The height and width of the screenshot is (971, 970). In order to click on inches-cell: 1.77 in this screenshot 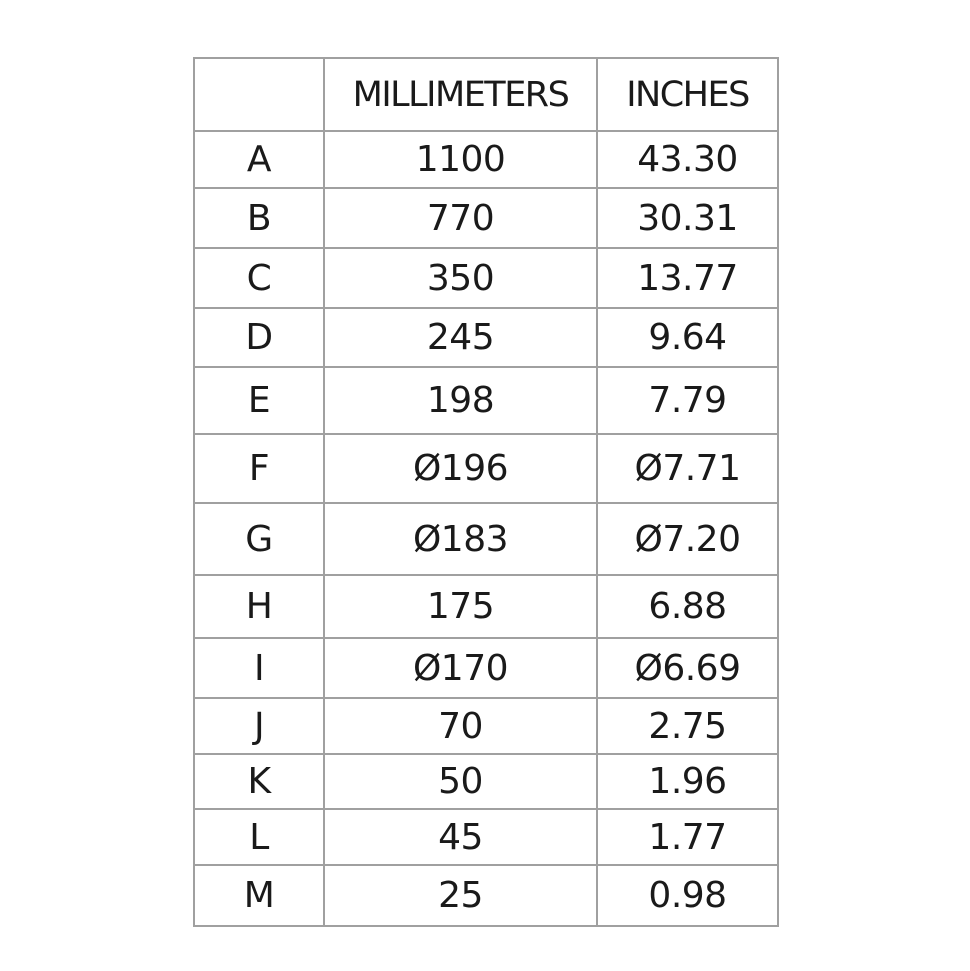, I will do `click(687, 837)`.